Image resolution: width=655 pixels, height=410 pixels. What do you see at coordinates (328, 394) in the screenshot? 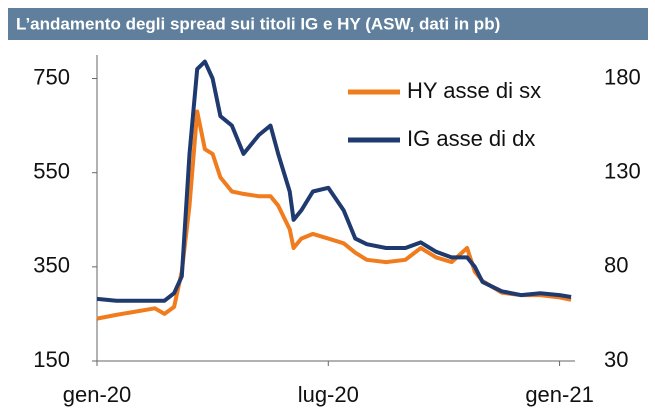
I see `x-tick-label: lug-20` at bounding box center [328, 394].